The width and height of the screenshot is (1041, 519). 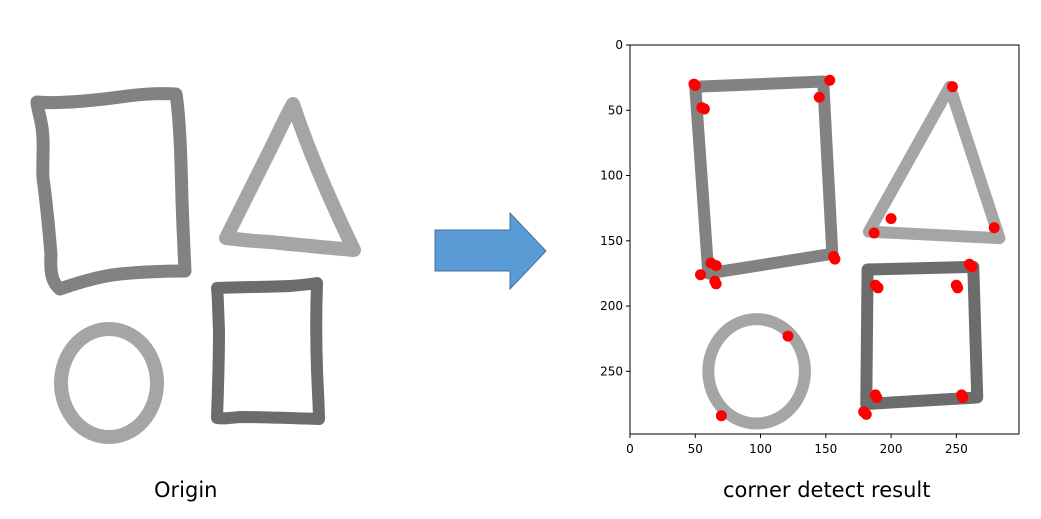 I want to click on caption-result: corner detect result, so click(x=827, y=490).